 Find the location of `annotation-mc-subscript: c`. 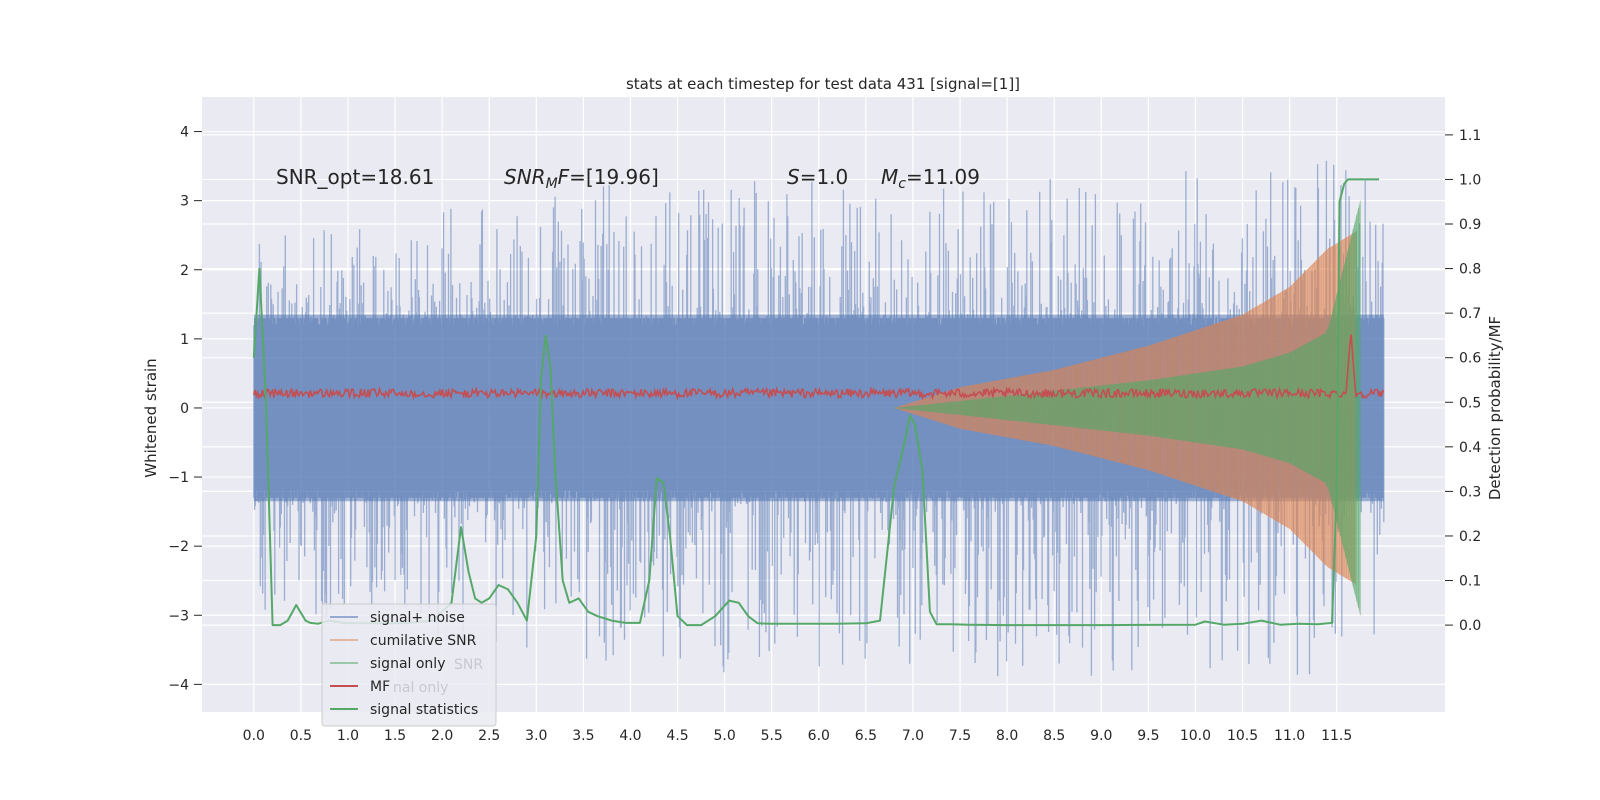

annotation-mc-subscript: c is located at coordinates (902, 184).